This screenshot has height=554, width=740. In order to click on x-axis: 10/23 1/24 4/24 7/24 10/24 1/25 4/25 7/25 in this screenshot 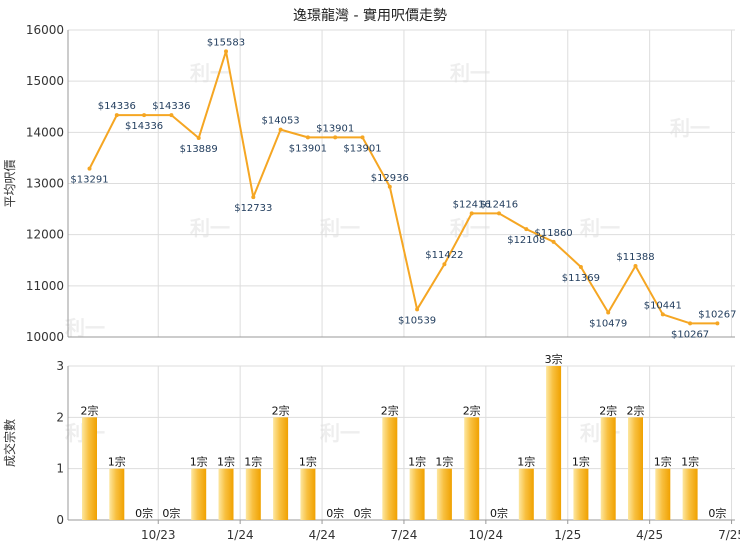, I will do `click(440, 531)`.